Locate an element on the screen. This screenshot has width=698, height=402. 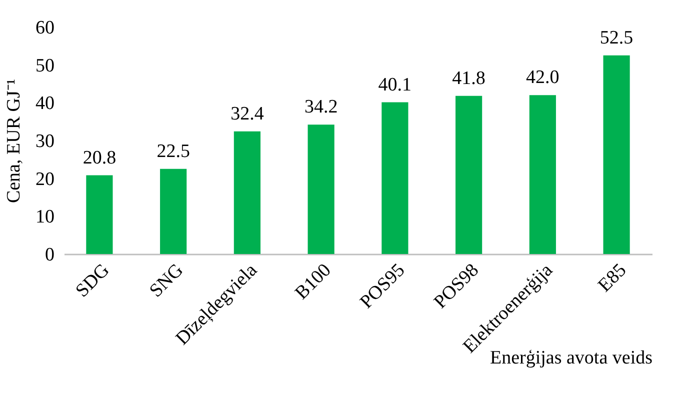
data-label: 42.0 is located at coordinates (543, 77).